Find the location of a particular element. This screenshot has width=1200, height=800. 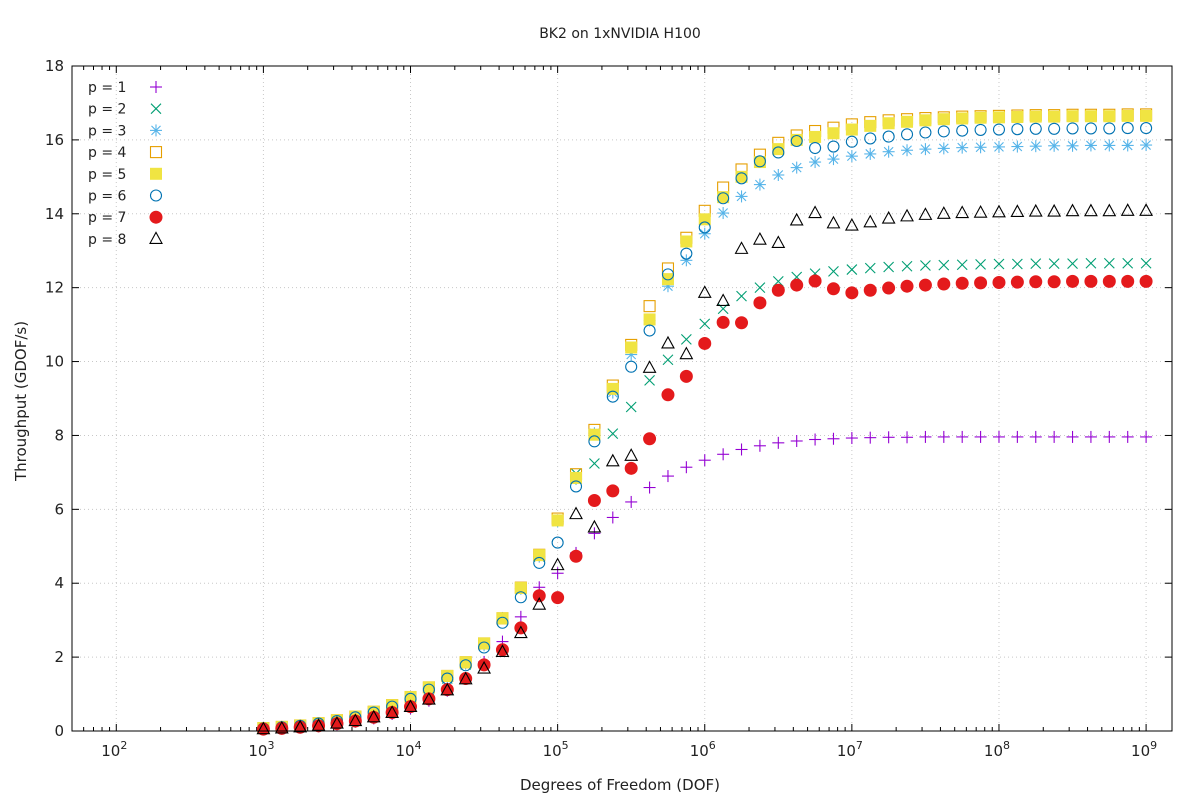

x-tick-label: 102 is located at coordinates (114, 749).